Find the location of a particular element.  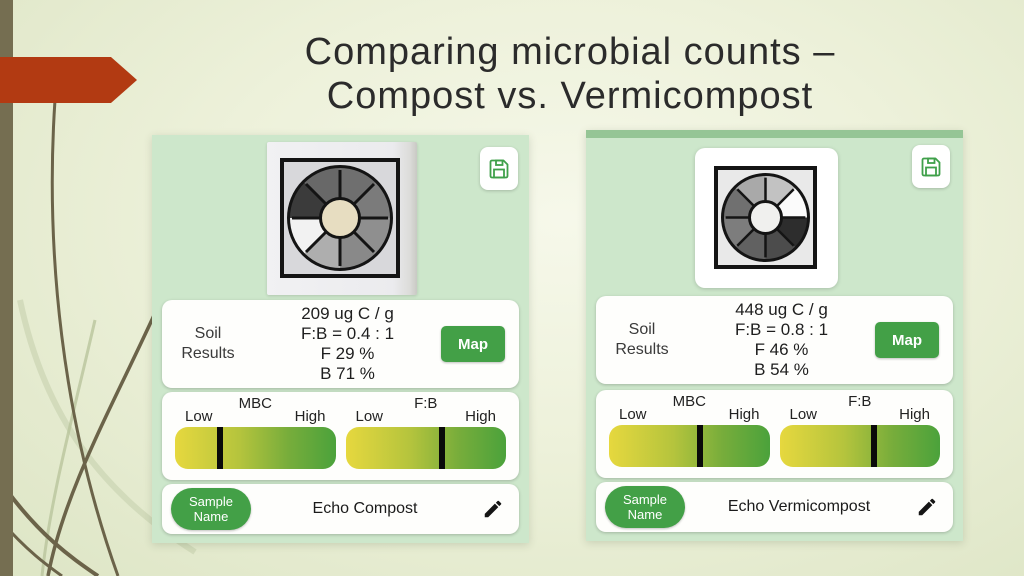

sample-name-value: Echo Vermicompost is located at coordinates (799, 506).